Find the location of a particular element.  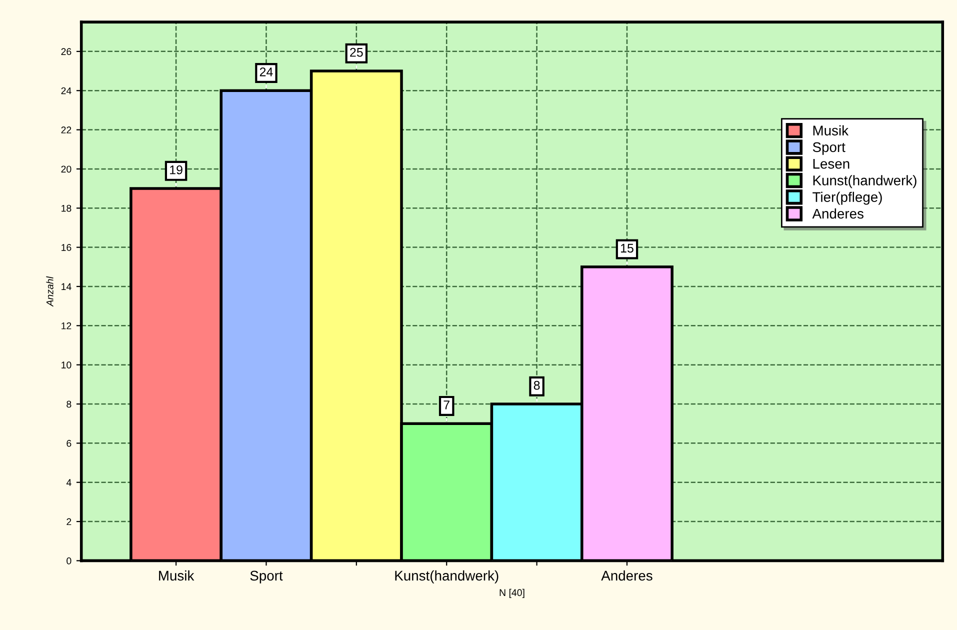

legend-label: Sport is located at coordinates (829, 148).